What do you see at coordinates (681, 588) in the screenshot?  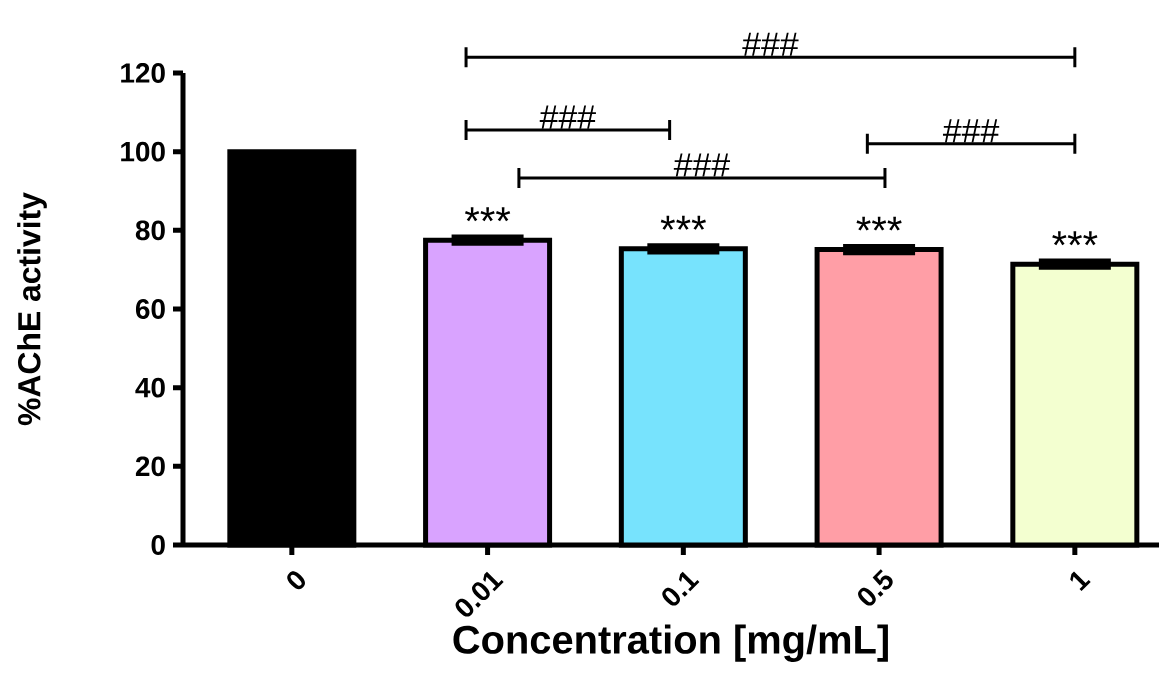 I see `x-tick-label: 0.1` at bounding box center [681, 588].